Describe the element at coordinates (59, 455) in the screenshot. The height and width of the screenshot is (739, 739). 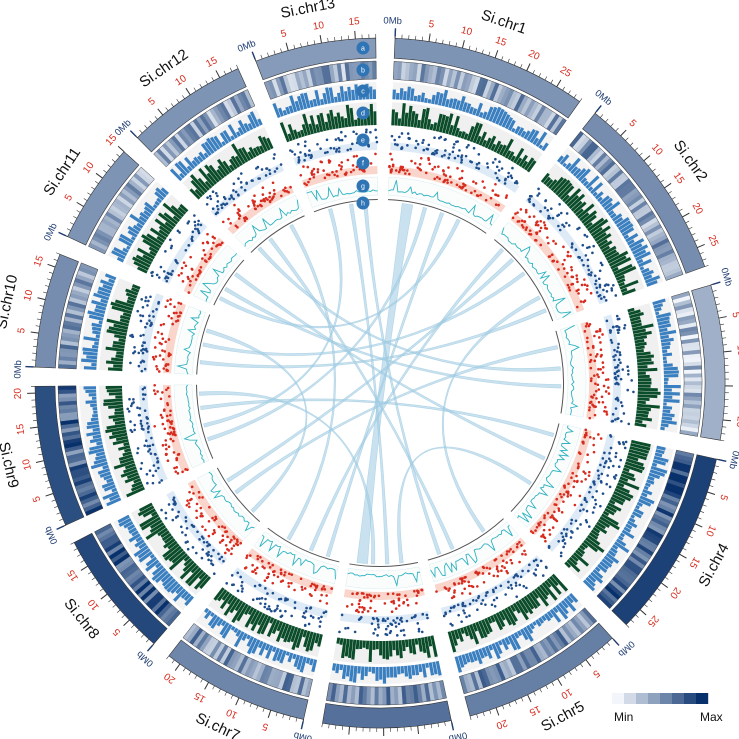
I see `ideogram-band` at that location.